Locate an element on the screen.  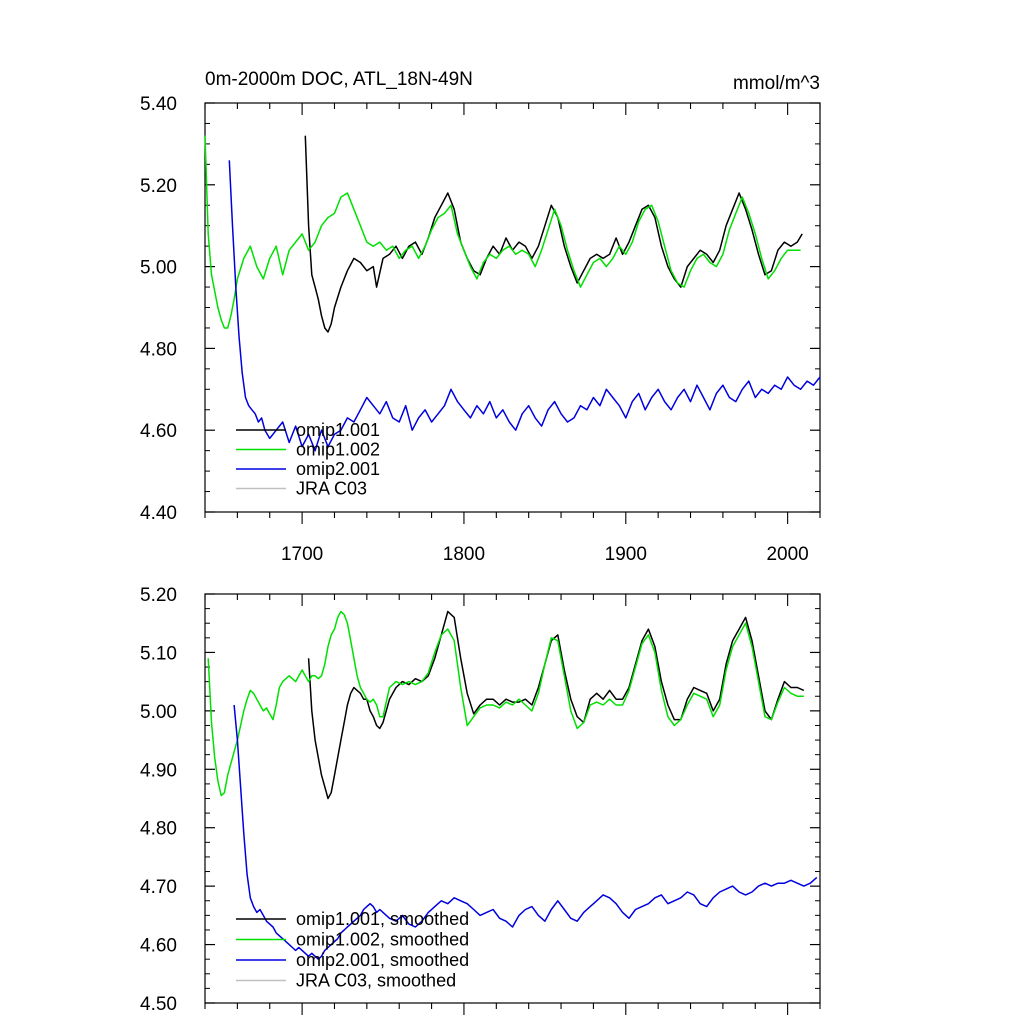
y-tick-label: 5.10 is located at coordinates (158, 653).